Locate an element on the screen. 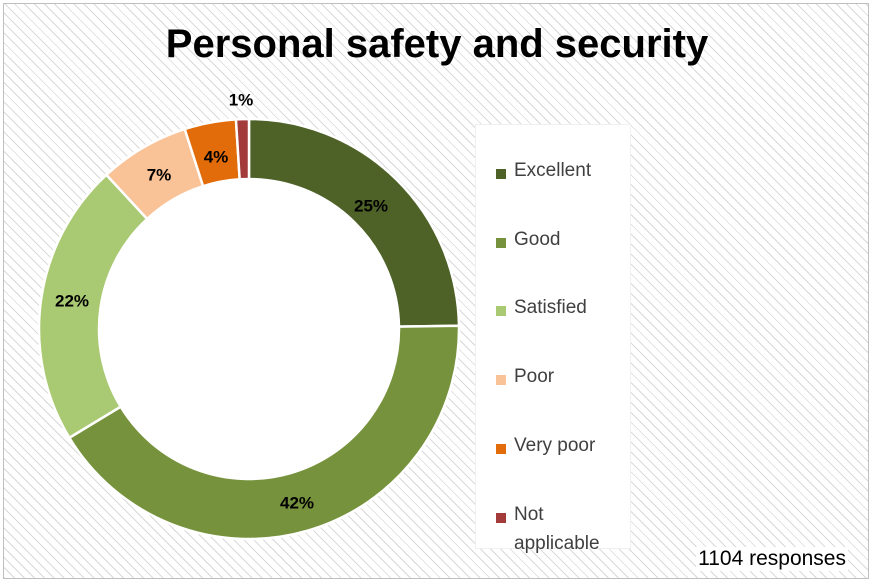 The height and width of the screenshot is (584, 875). legend-swatch-good is located at coordinates (501, 243).